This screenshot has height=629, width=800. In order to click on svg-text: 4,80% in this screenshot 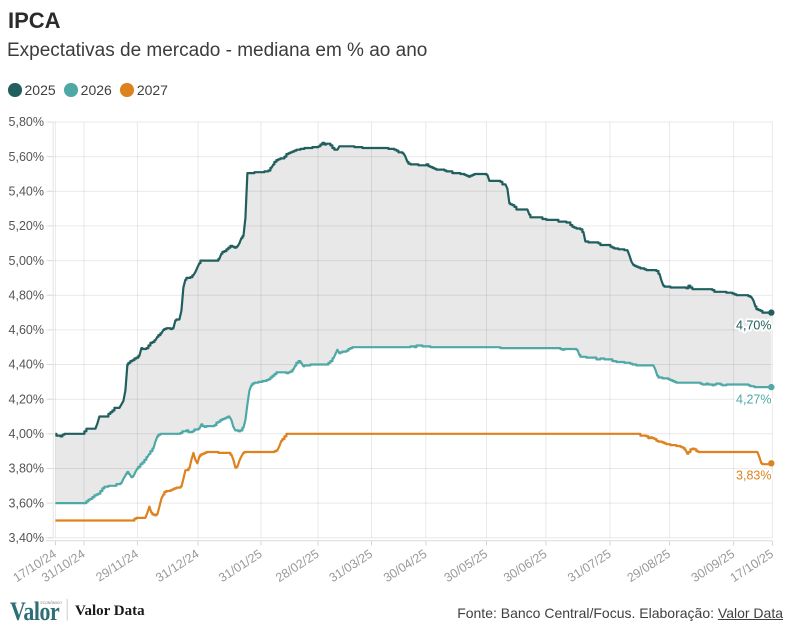, I will do `click(26, 295)`.